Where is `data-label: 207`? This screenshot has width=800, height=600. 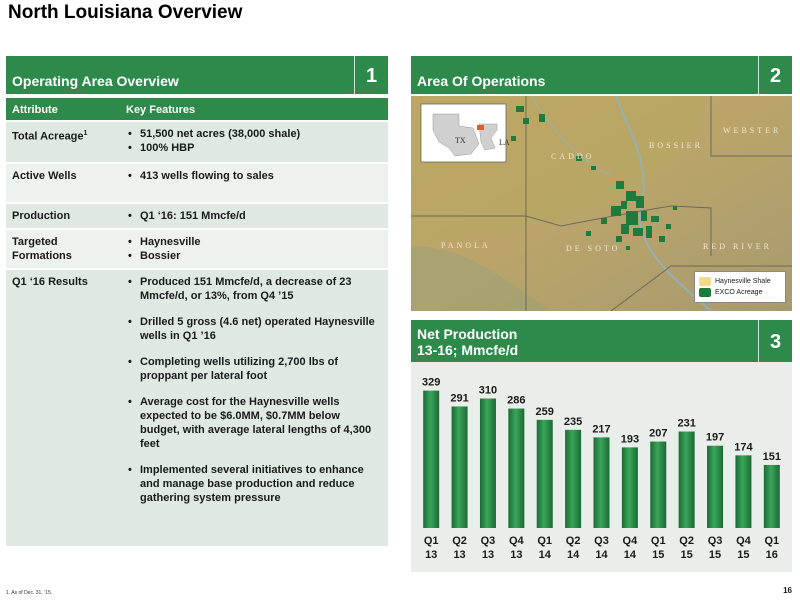
data-label: 207 is located at coordinates (658, 434).